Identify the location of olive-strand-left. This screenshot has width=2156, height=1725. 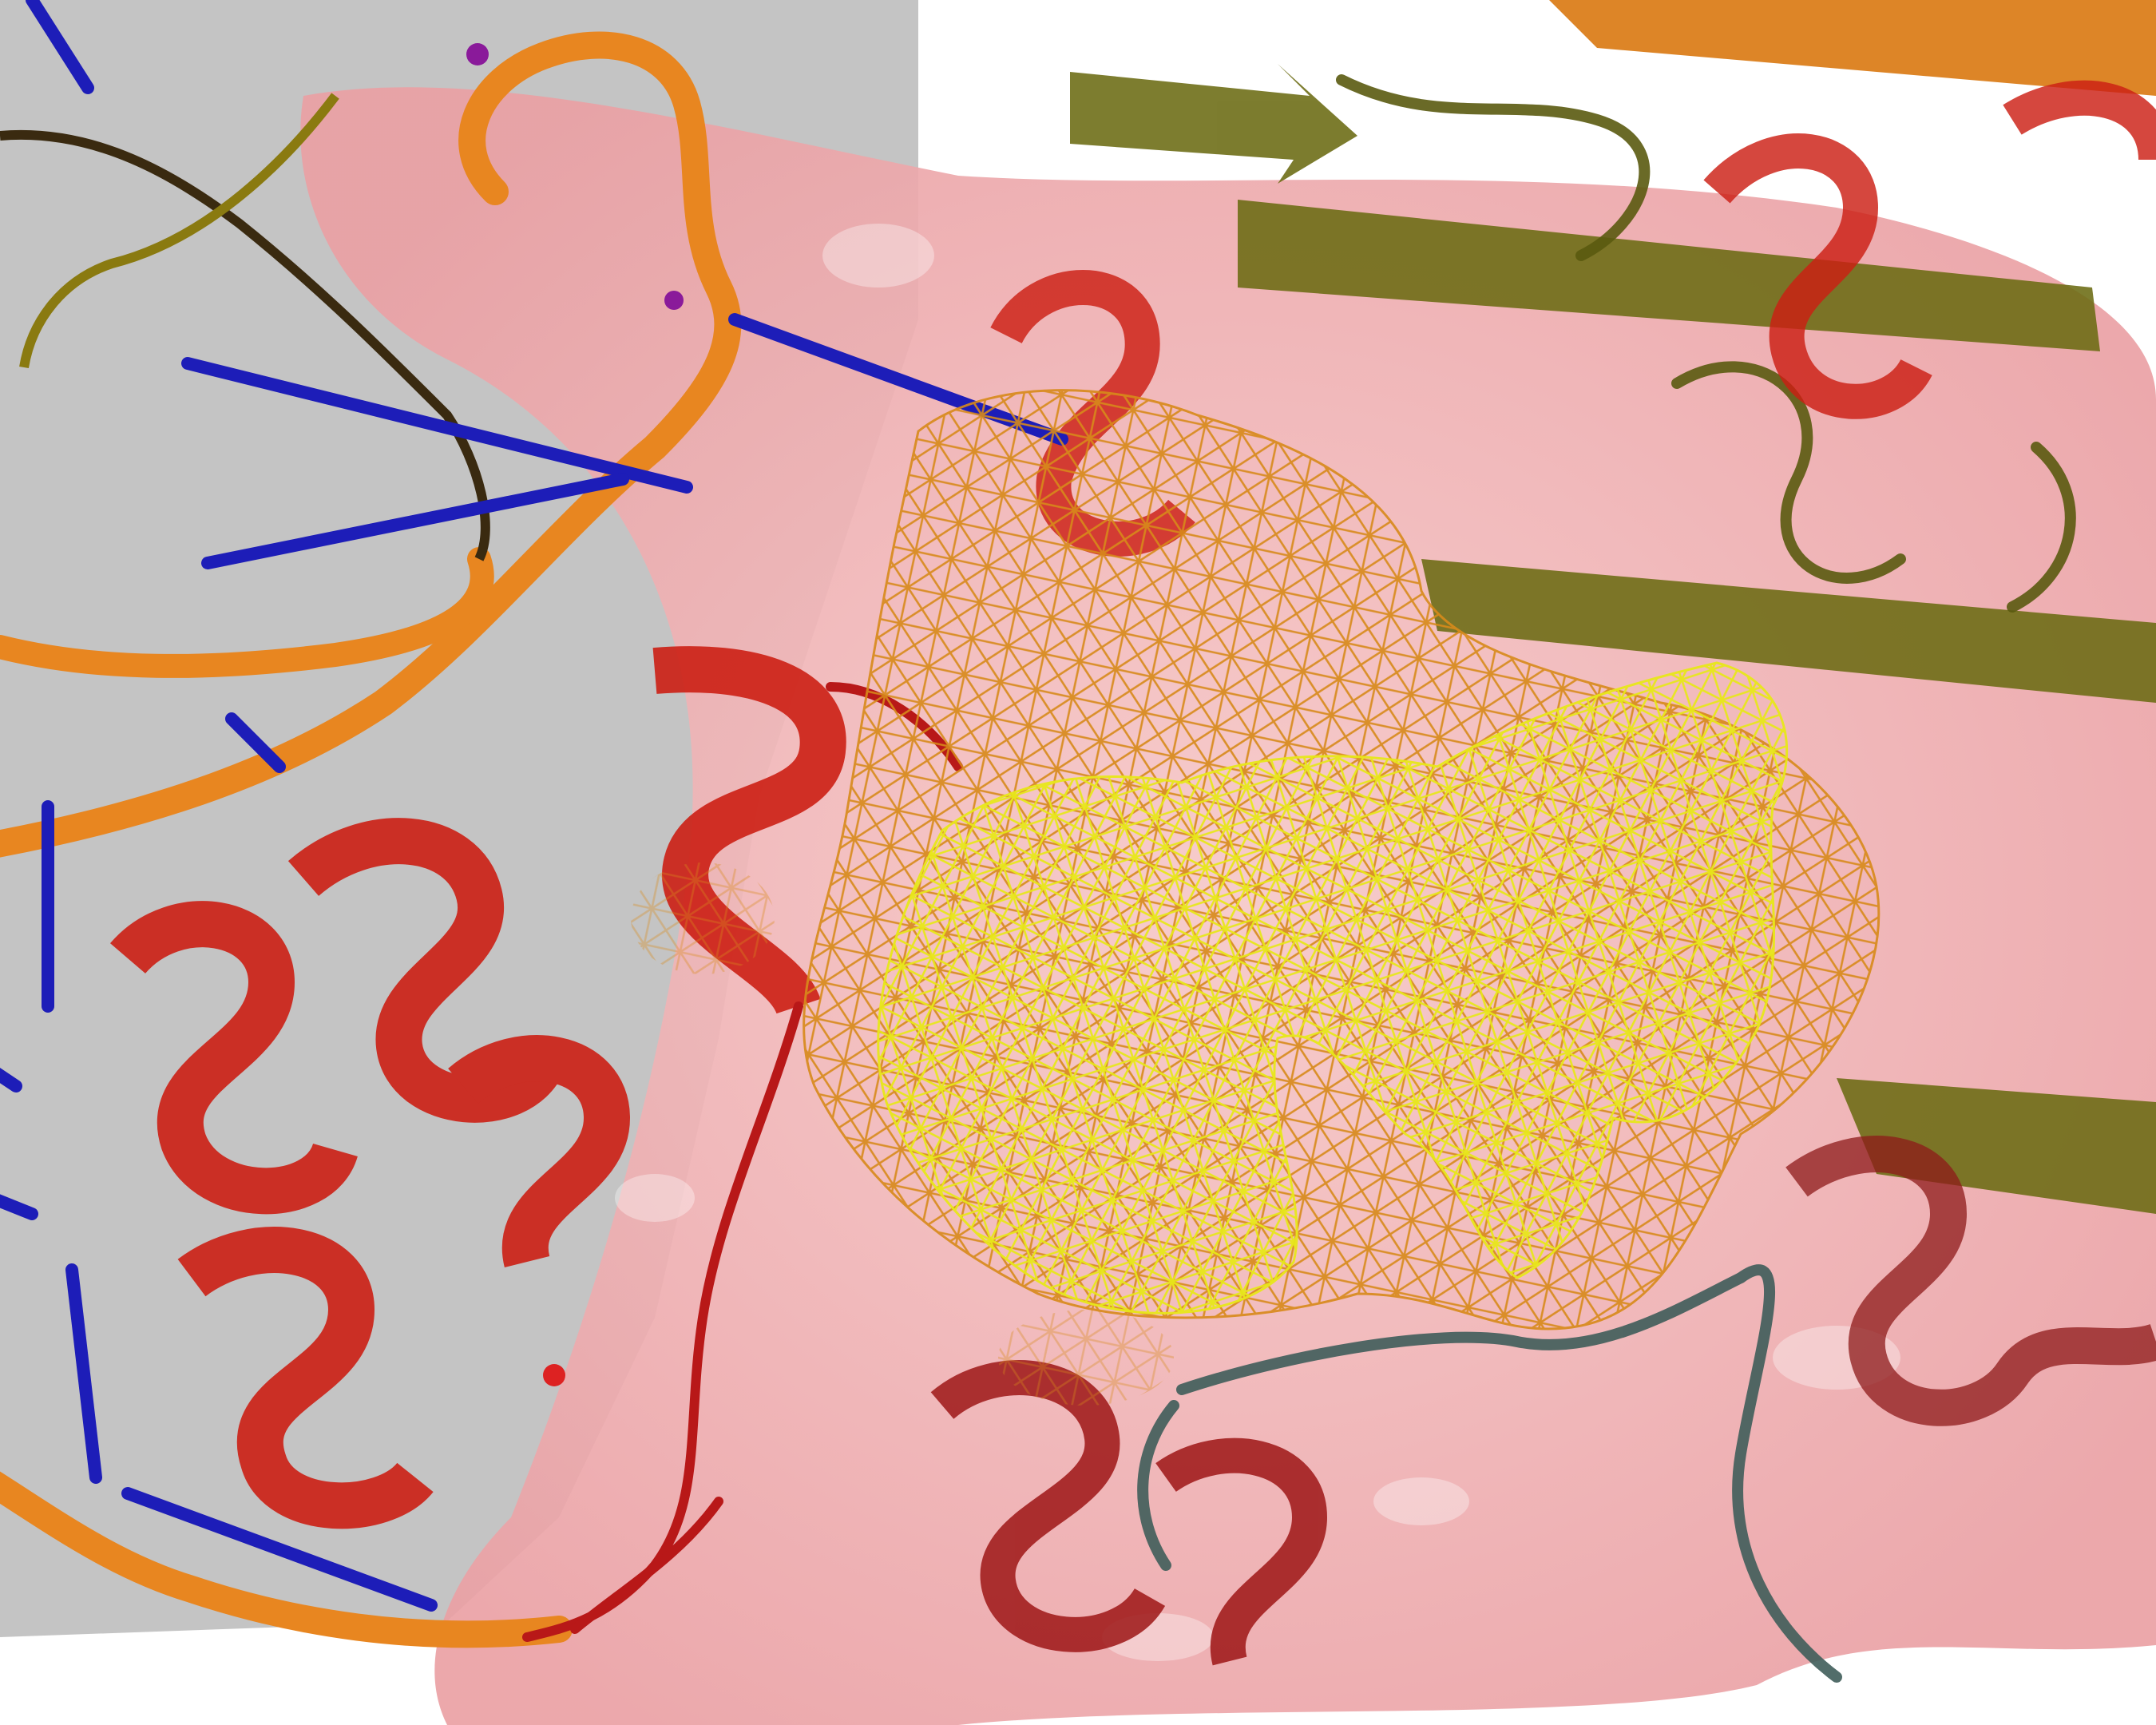
(179, 231).